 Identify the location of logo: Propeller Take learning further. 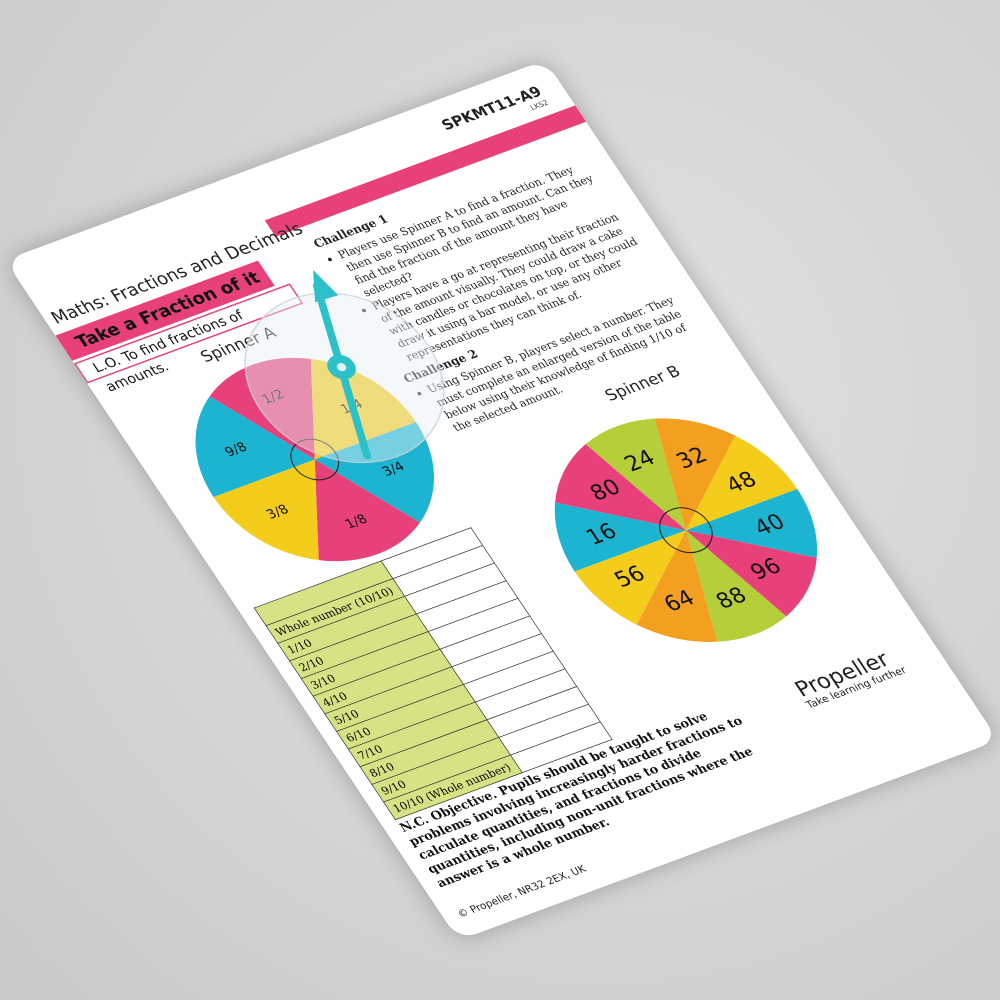
(849, 677).